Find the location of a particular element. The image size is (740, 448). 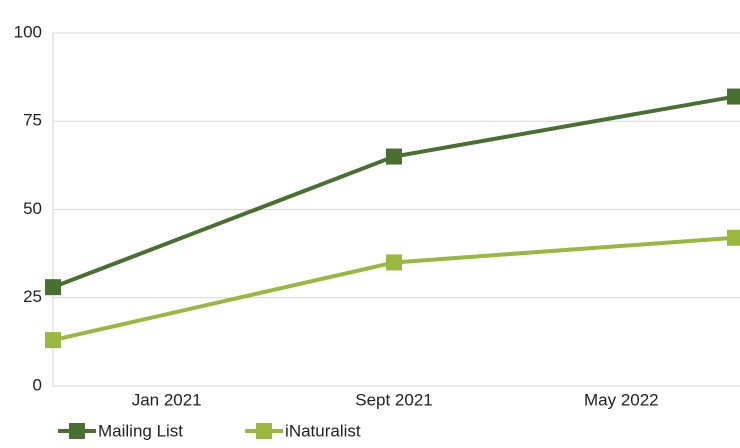

y-tick-label: 50 is located at coordinates (32, 208).